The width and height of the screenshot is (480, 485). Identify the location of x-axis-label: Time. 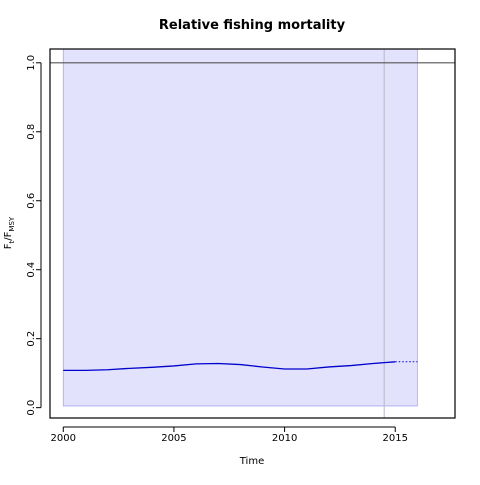
(251, 461).